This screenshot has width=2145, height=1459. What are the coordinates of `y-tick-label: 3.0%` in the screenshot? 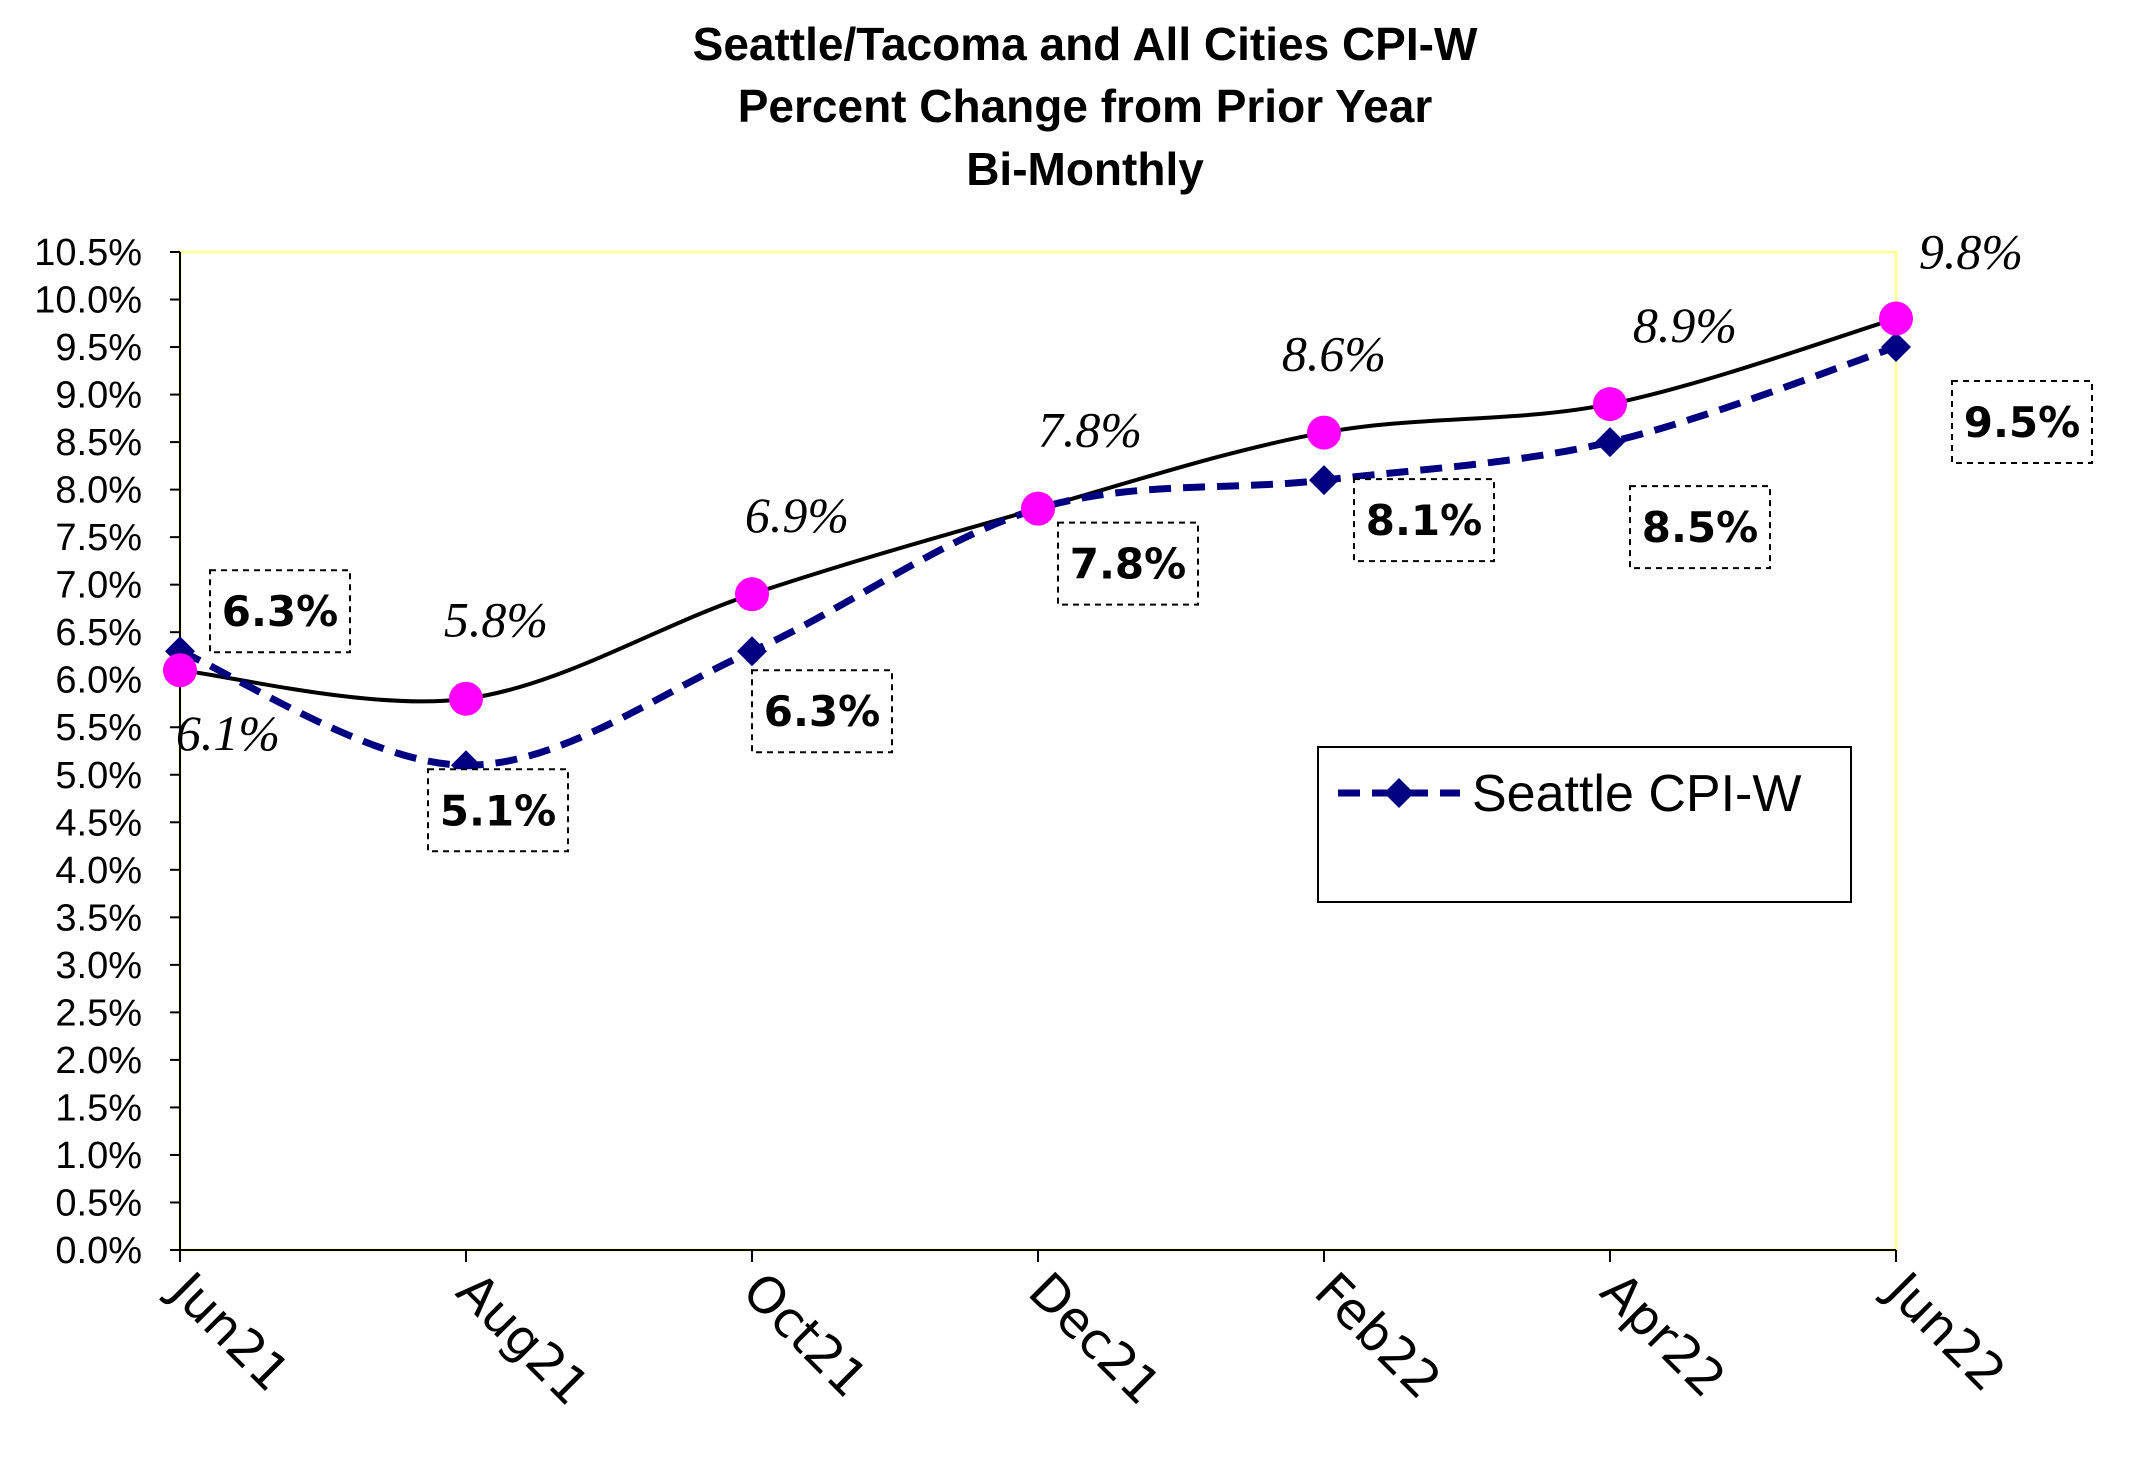 It's located at (98, 966).